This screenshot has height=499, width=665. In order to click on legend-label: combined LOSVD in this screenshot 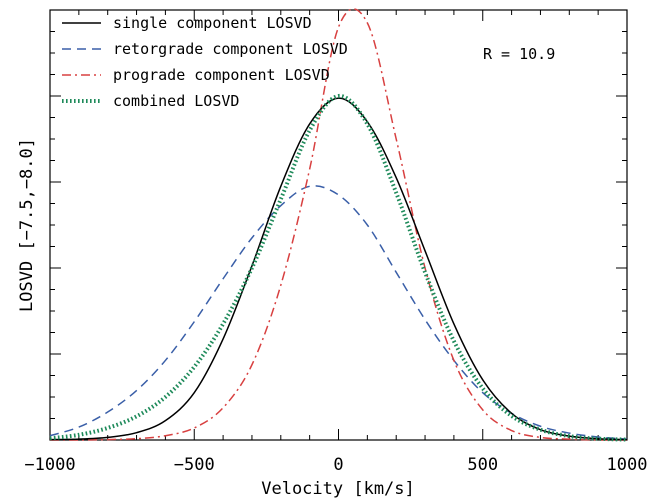, I will do `click(176, 101)`.